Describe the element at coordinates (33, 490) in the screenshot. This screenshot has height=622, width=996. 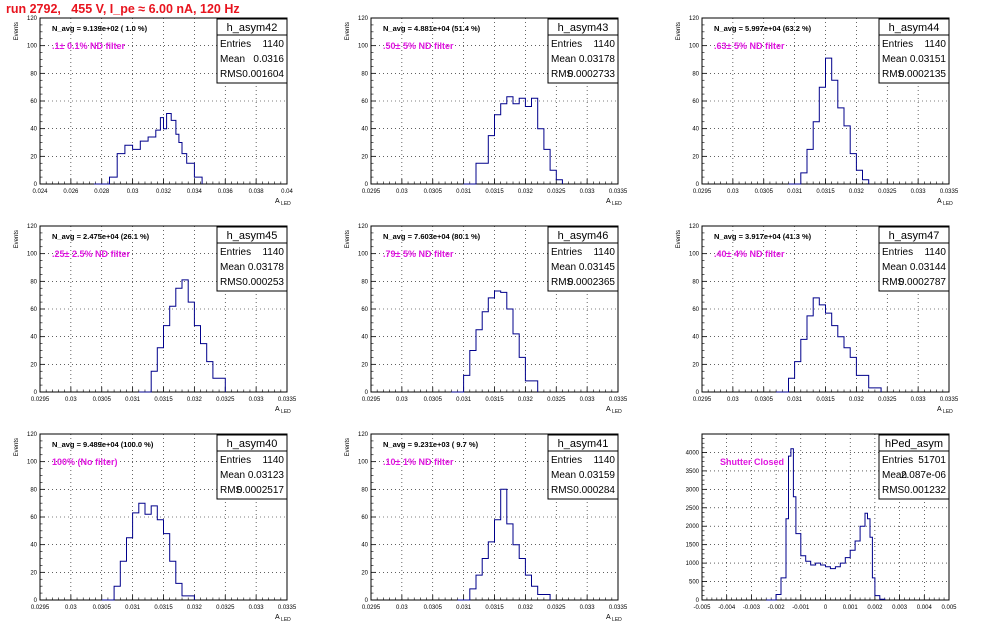
I see `y-tick-label: 80` at that location.